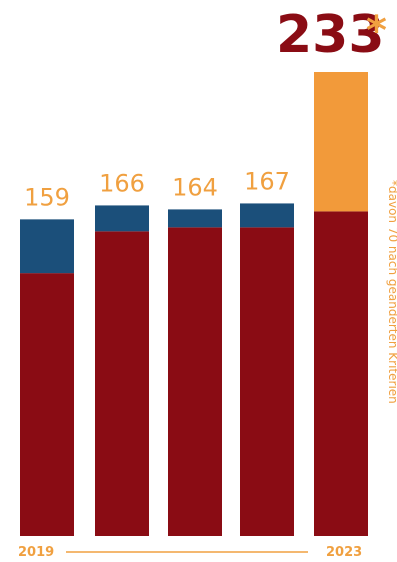  I want to click on value-label-1: 159, so click(47, 197).